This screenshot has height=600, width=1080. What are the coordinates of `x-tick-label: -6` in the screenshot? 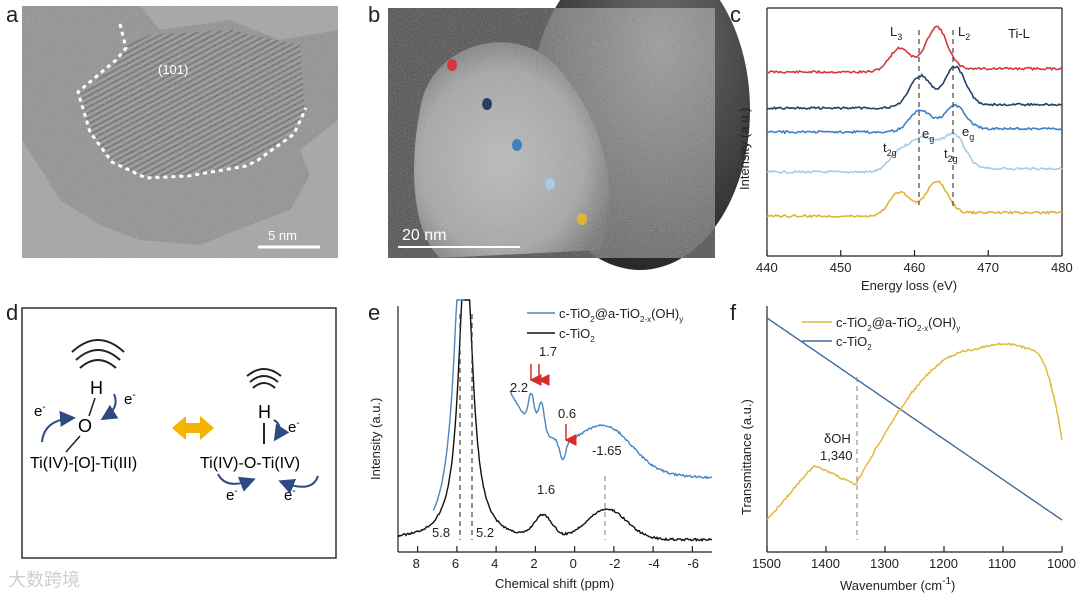 It's located at (693, 563).